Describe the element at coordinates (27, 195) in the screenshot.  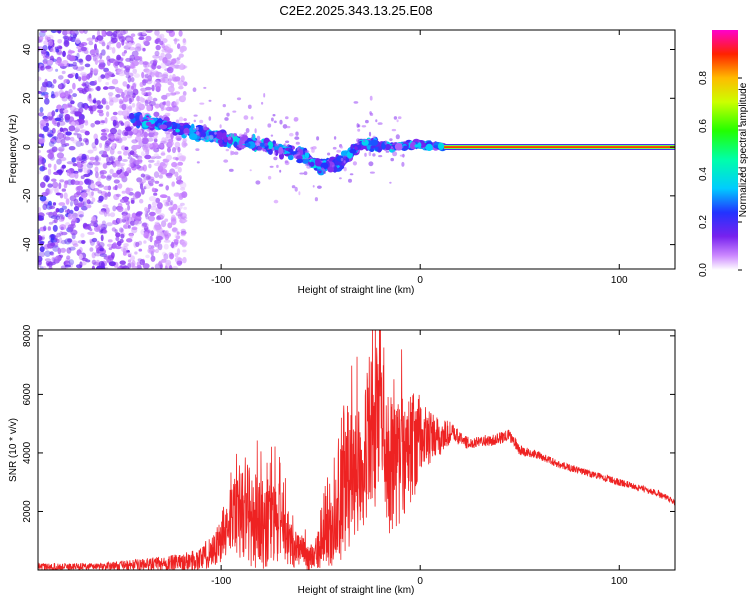
I see `y-tick-label: -20` at that location.